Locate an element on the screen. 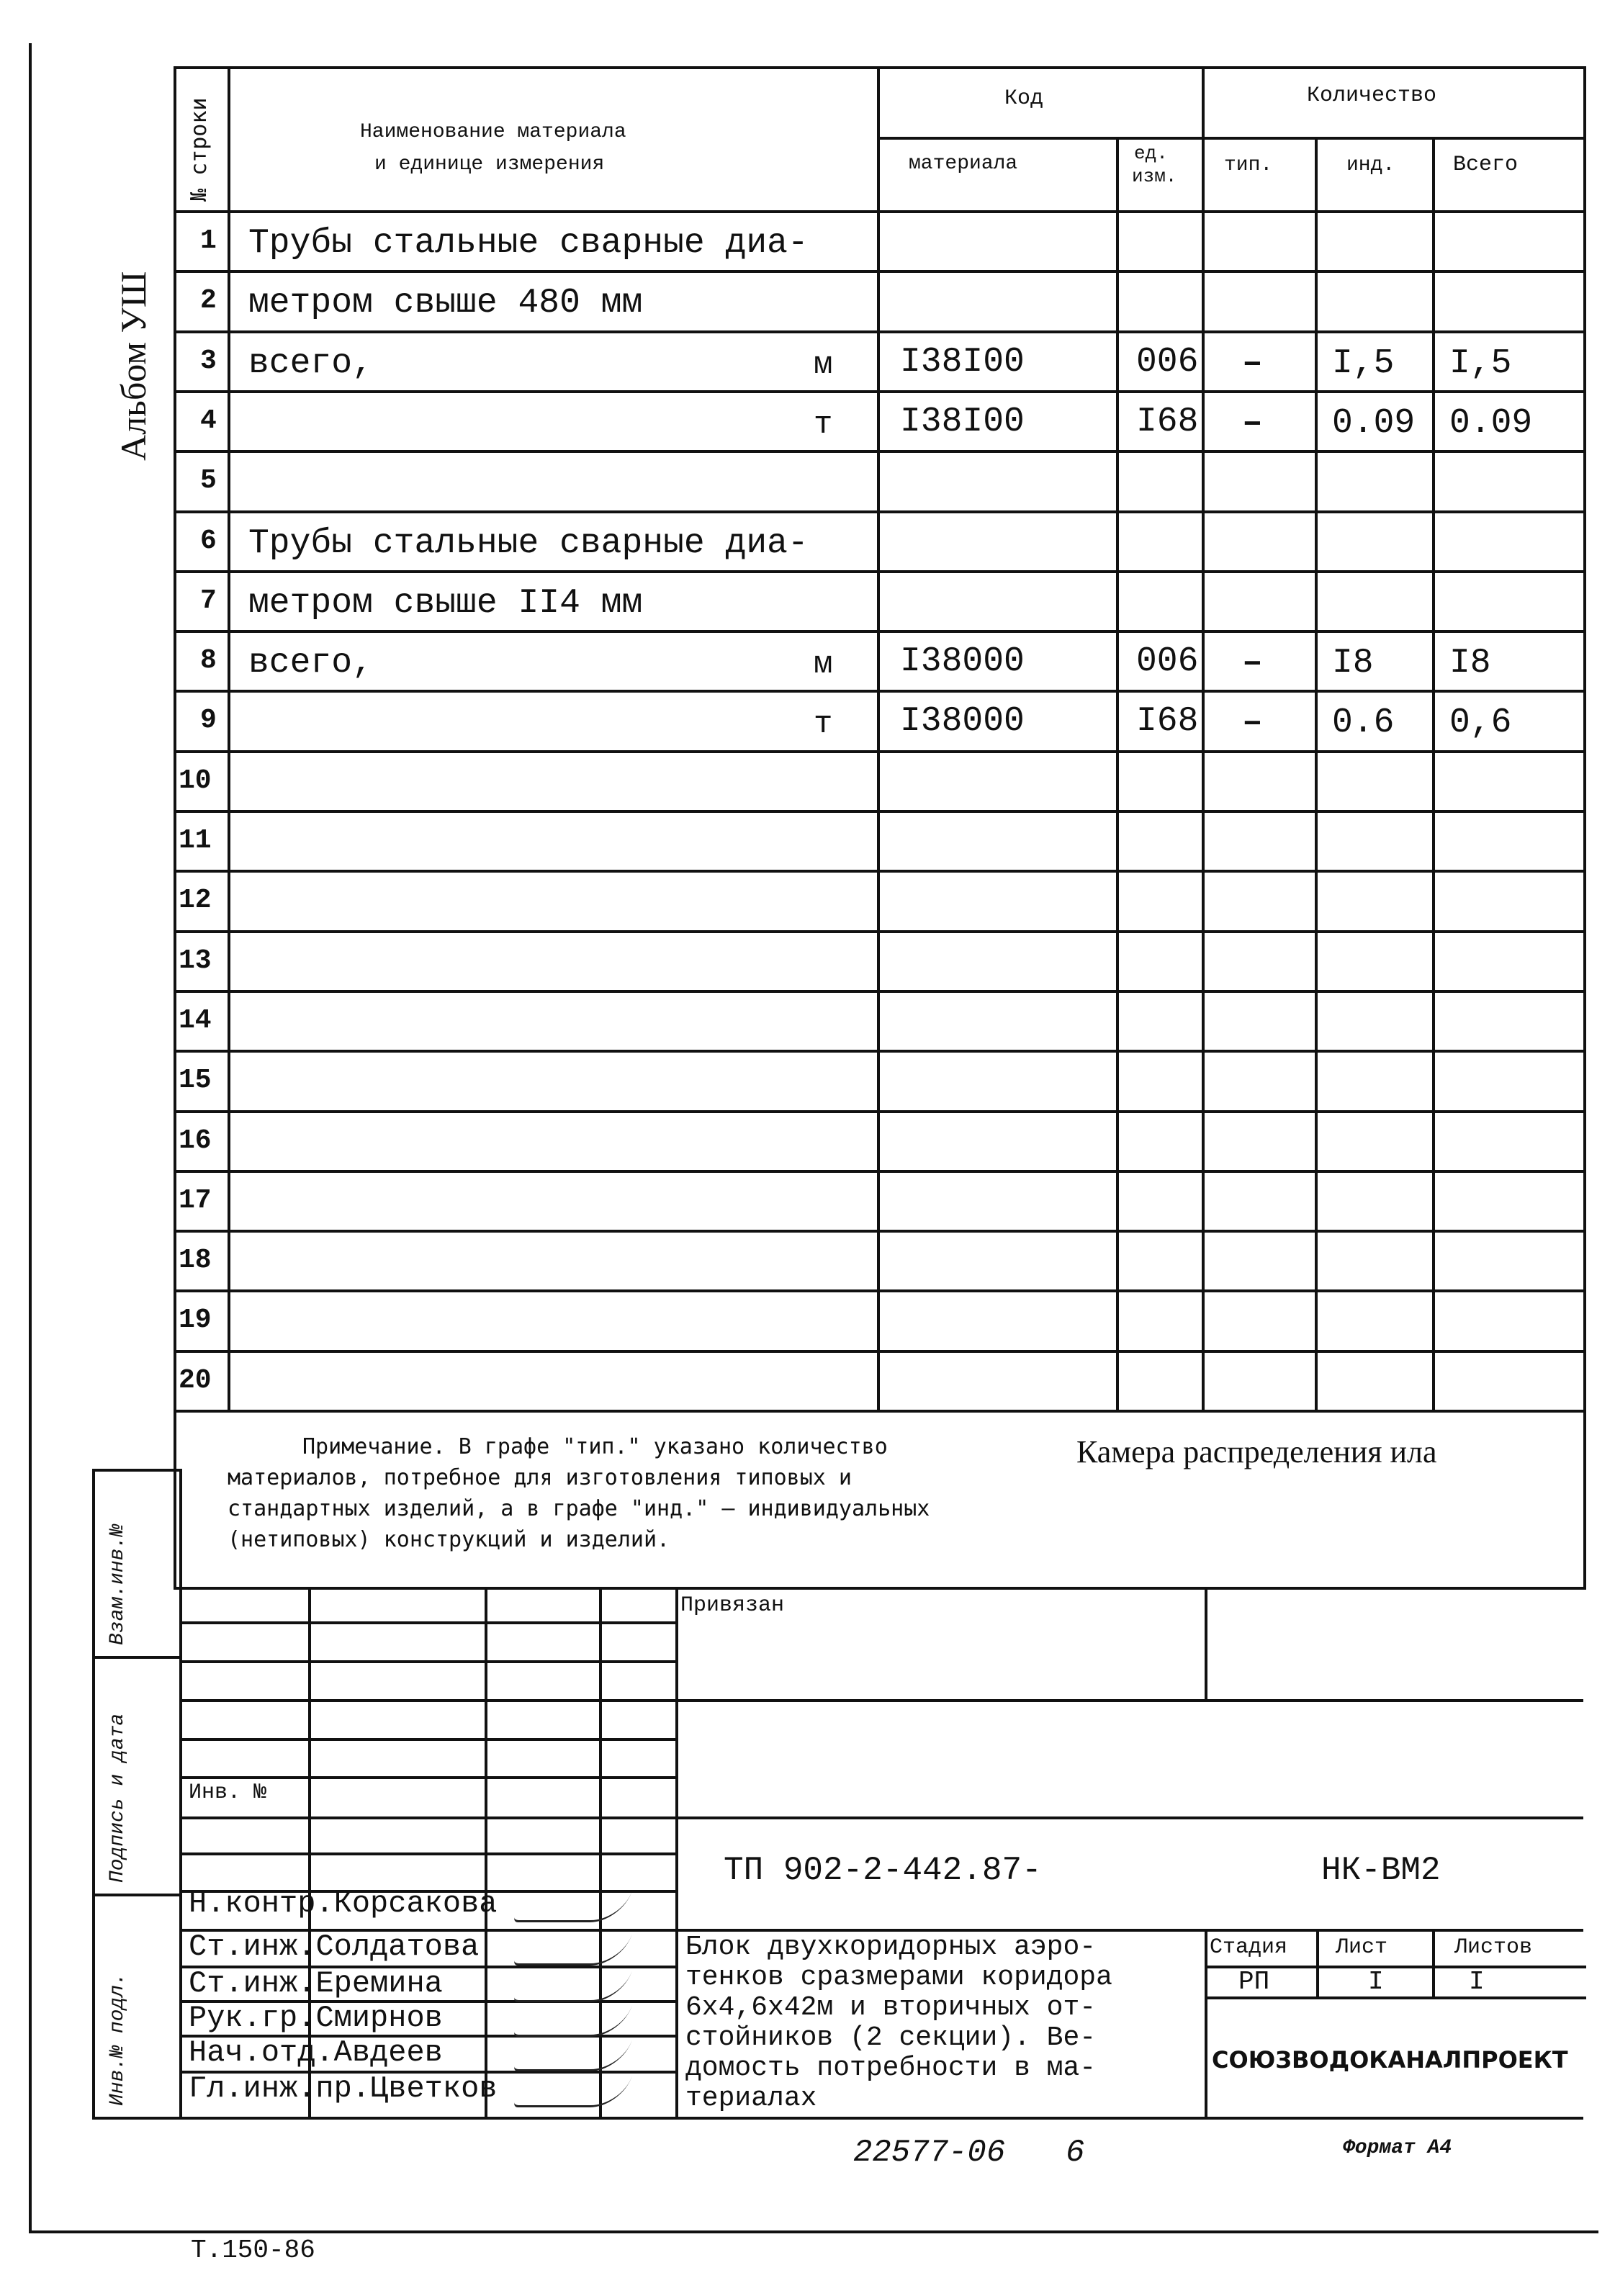  header-name-line1: Наименование материала is located at coordinates (493, 132).